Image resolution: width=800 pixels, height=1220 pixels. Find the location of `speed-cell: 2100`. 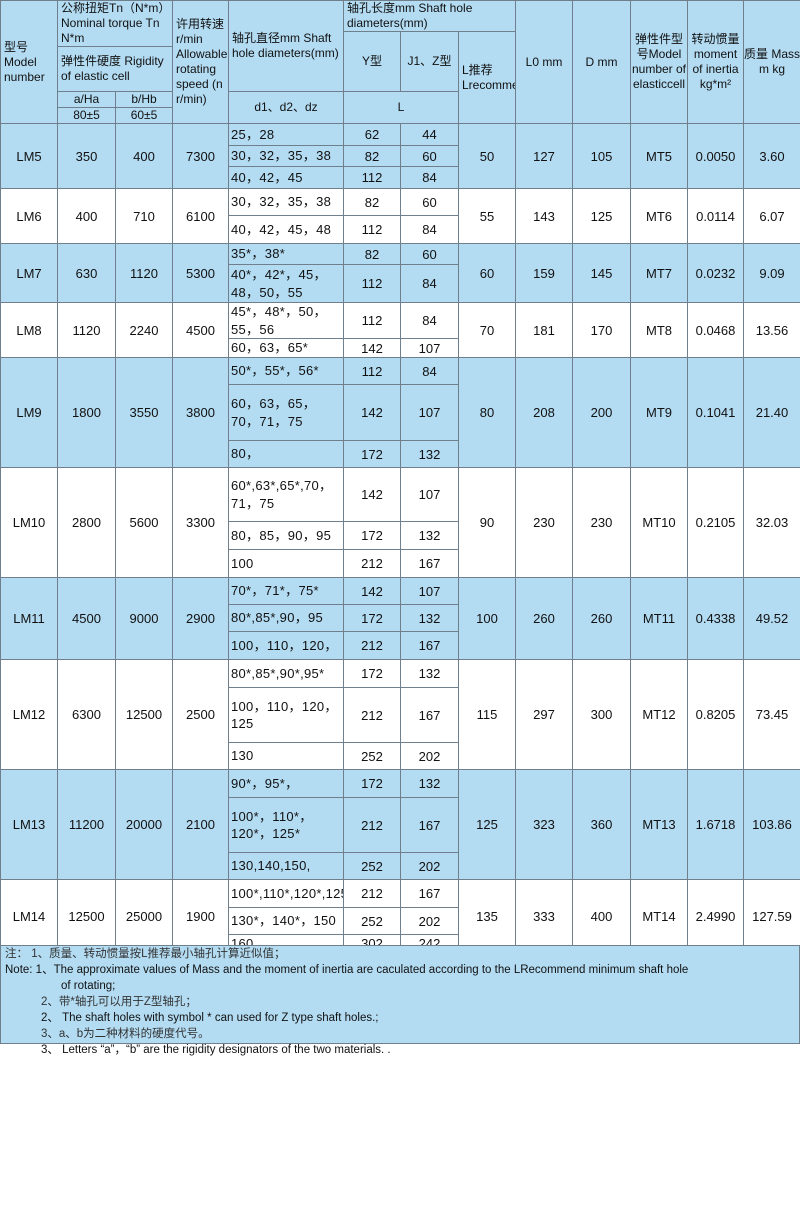

speed-cell: 2100 is located at coordinates (200, 825).